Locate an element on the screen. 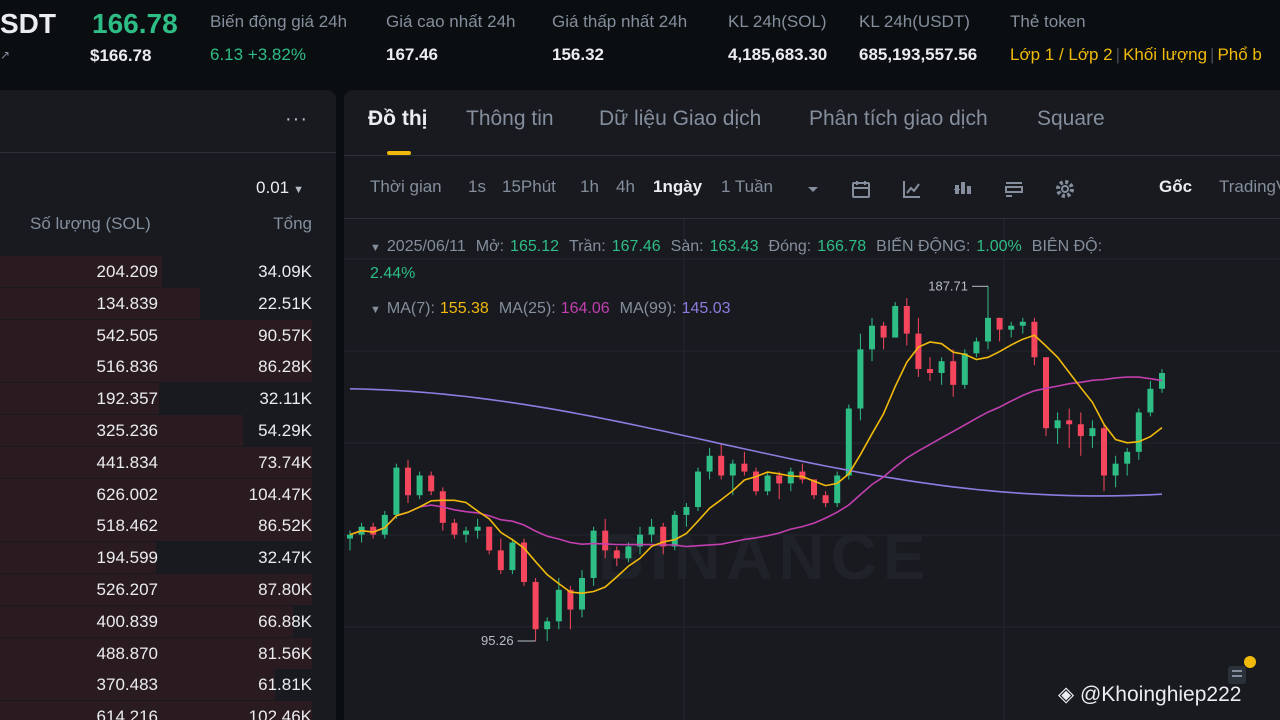 The width and height of the screenshot is (1280, 720). view-tradingview: TradingV is located at coordinates (1249, 186).